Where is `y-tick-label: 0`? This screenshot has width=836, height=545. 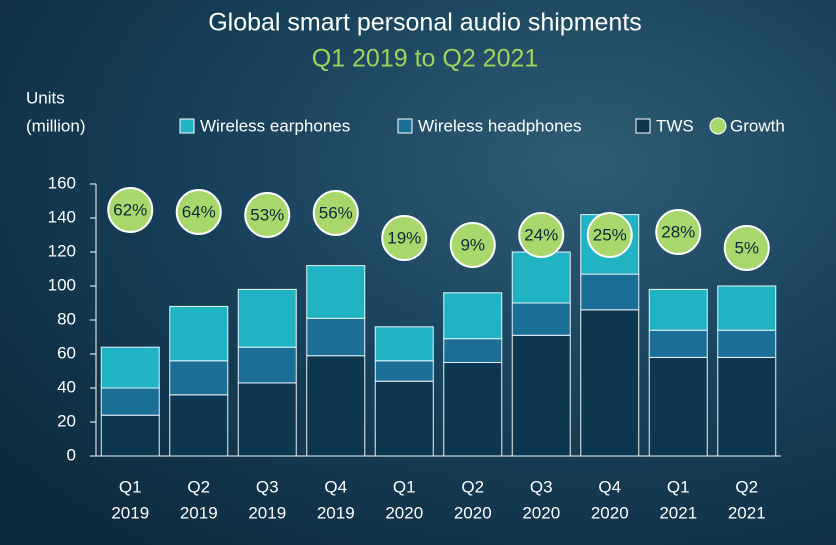 y-tick-label: 0 is located at coordinates (71, 454).